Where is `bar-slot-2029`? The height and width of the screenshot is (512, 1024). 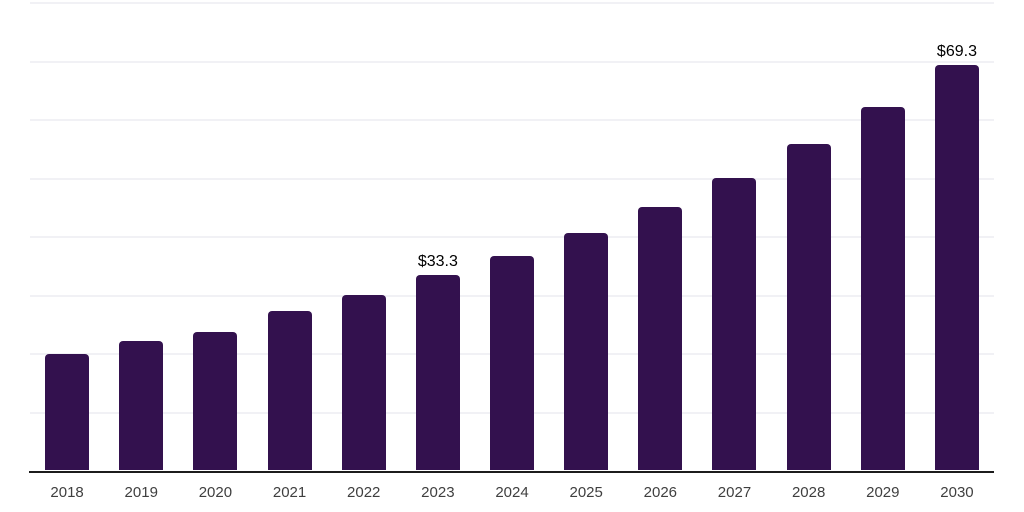
bar-slot-2029 is located at coordinates (883, 236).